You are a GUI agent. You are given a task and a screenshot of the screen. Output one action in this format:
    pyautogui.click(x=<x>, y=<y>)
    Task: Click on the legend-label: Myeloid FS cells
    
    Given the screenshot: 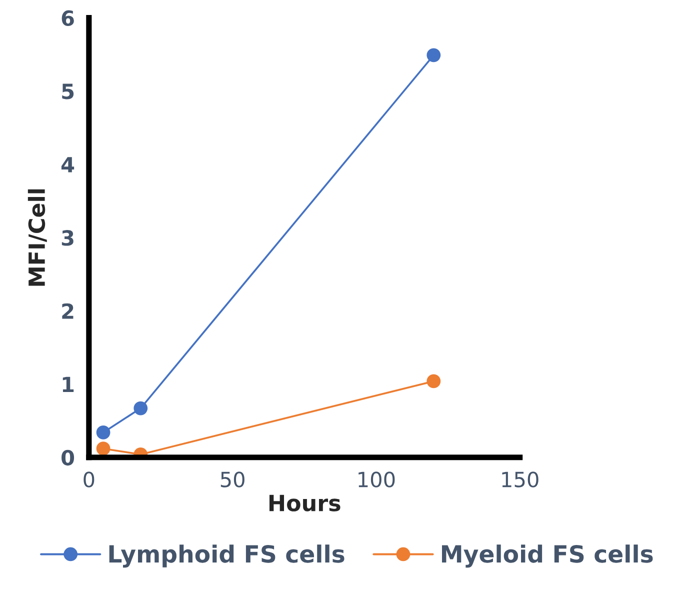 What is the action you would take?
    pyautogui.click(x=547, y=556)
    